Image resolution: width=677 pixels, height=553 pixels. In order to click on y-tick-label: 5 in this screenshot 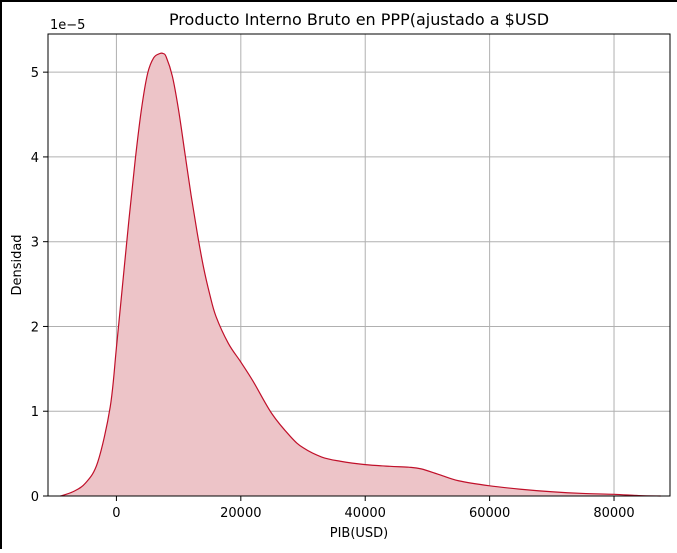, I will do `click(35, 73)`.